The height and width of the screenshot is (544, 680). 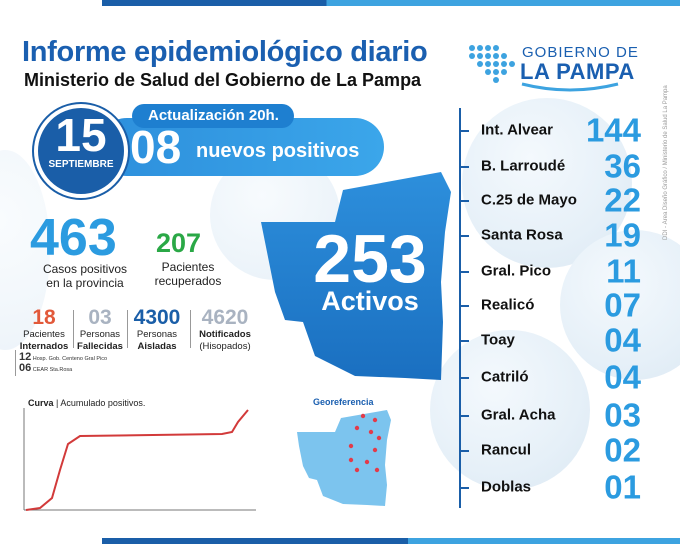 I want to click on stat-label-2: (Hisopados), so click(x=225, y=346).